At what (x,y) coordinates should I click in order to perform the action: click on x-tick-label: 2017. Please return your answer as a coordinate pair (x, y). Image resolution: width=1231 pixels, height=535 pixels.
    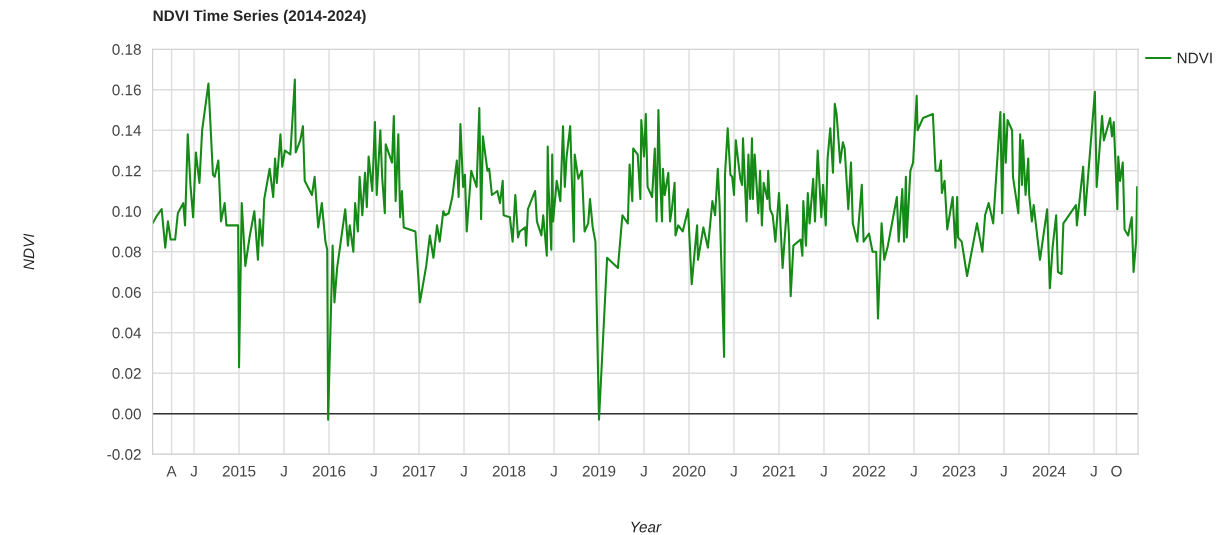
    Looking at the image, I should click on (419, 471).